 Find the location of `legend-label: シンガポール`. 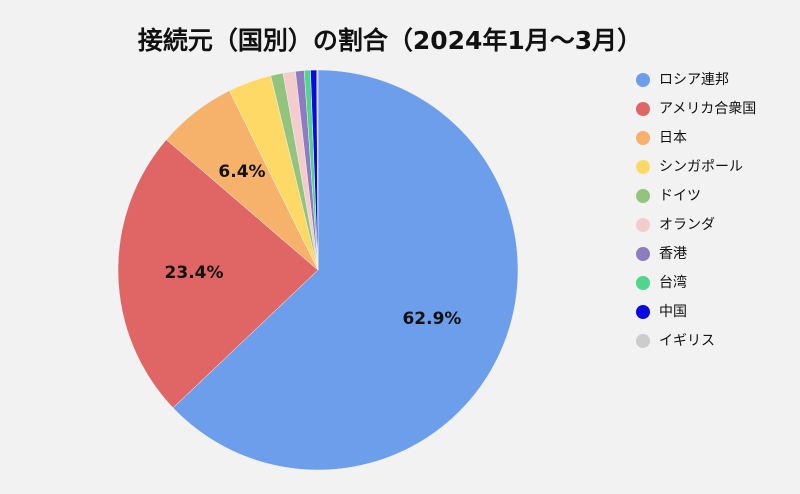

legend-label: シンガポール is located at coordinates (701, 167).